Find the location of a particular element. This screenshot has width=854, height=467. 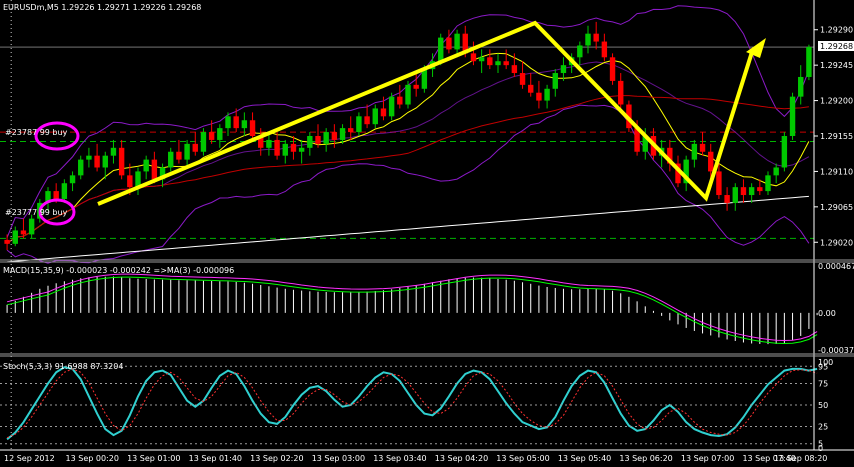

stoch-tick-label: 50 is located at coordinates (823, 405).